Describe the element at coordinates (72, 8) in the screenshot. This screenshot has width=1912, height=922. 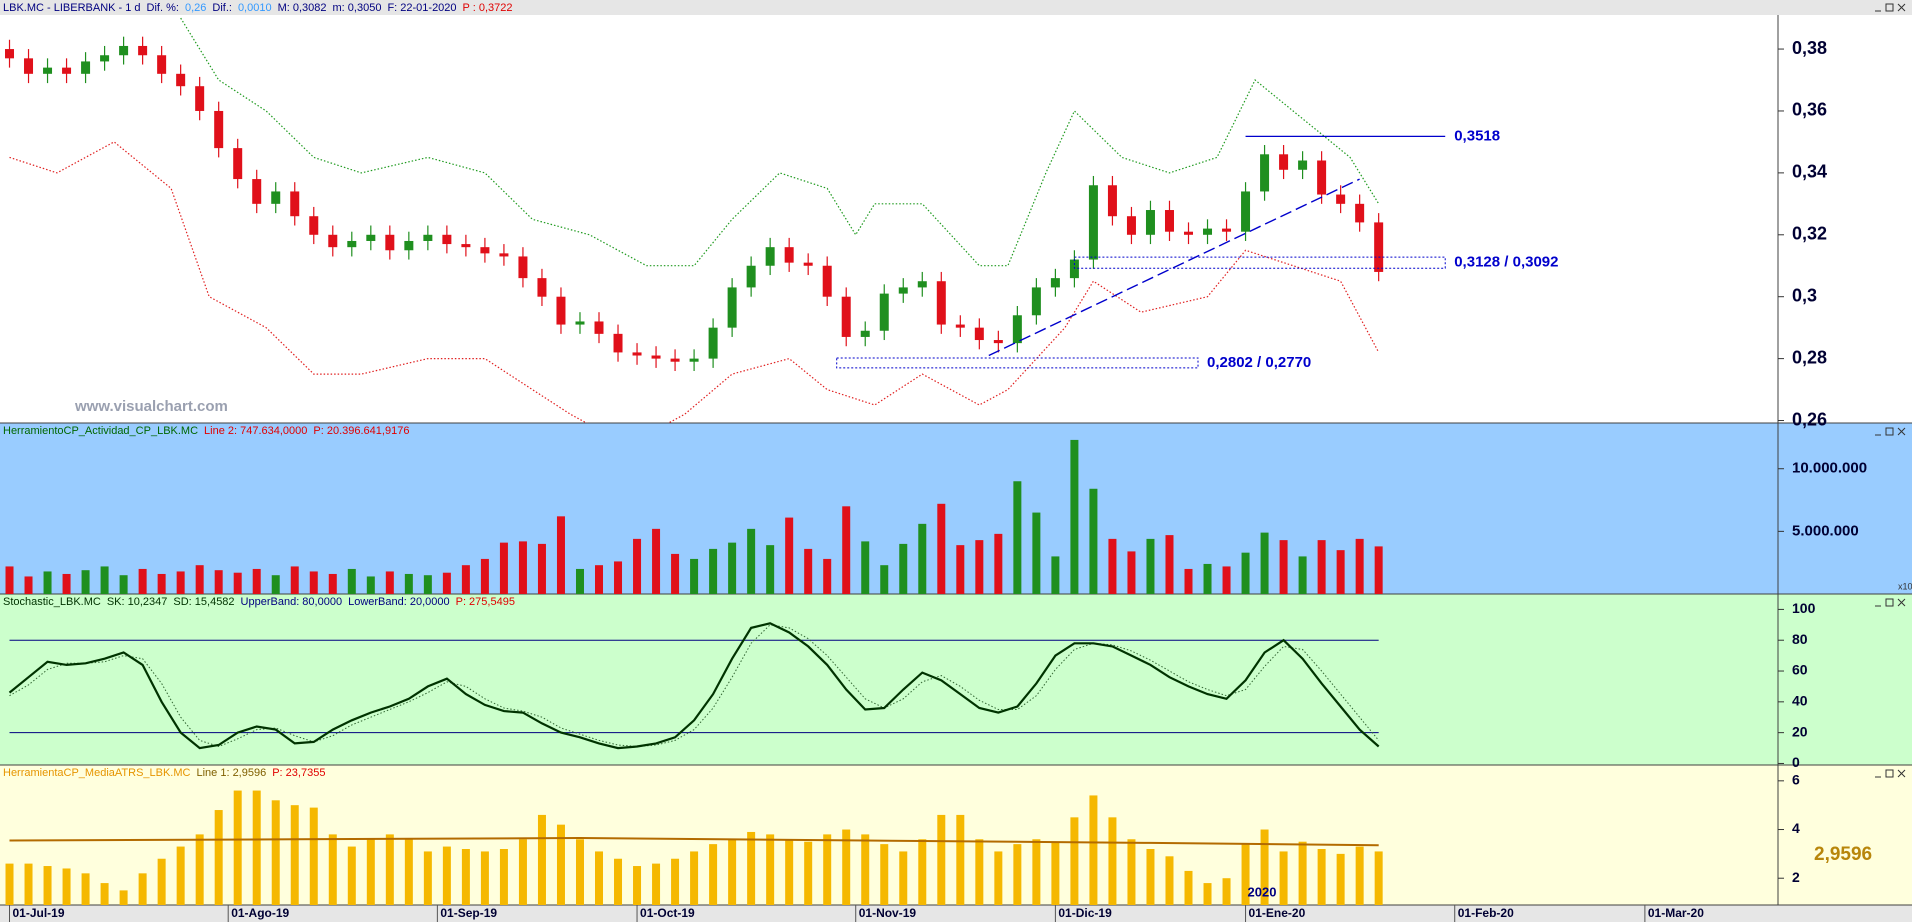
I see `title-segment: LBK.MC - LIBERBANK - 1 d` at that location.